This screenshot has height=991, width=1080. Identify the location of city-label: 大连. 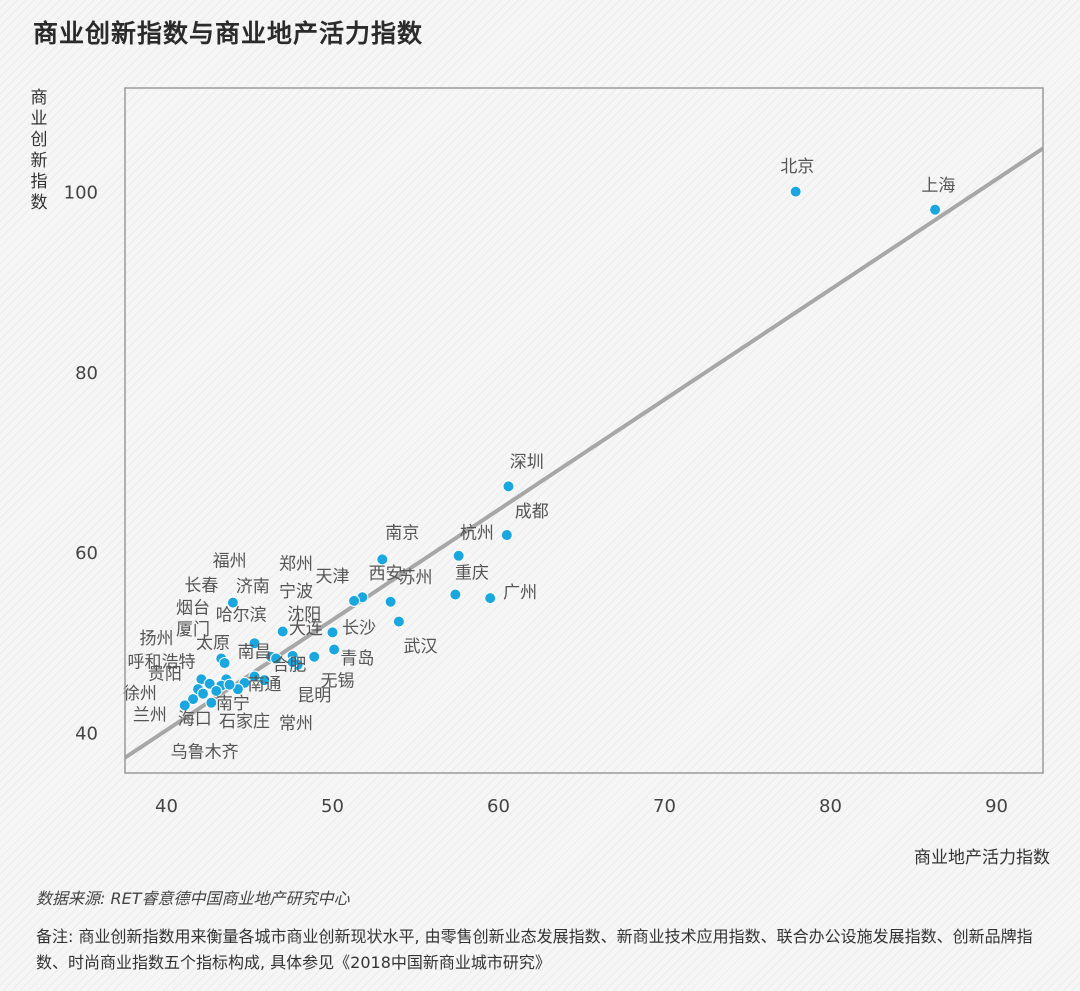
(306, 629).